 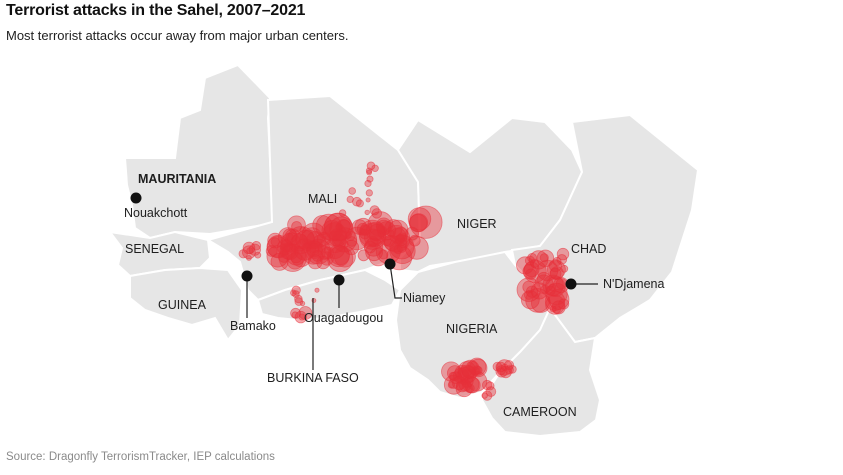 What do you see at coordinates (322, 199) in the screenshot?
I see `country-label-mali: MALI` at bounding box center [322, 199].